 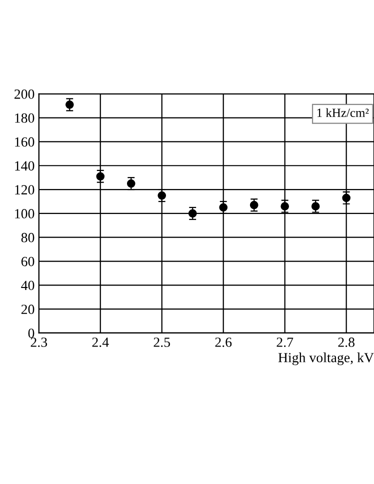 I want to click on x-tick-label: 2.4, so click(x=100, y=342).